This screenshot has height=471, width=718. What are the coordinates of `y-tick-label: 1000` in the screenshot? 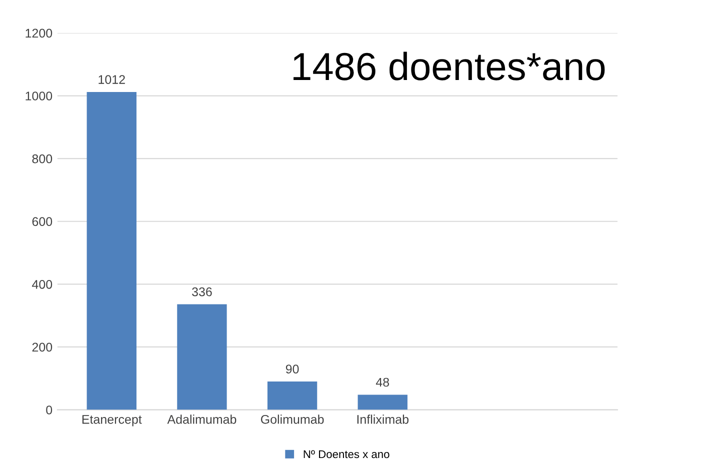 It's located at (39, 96).